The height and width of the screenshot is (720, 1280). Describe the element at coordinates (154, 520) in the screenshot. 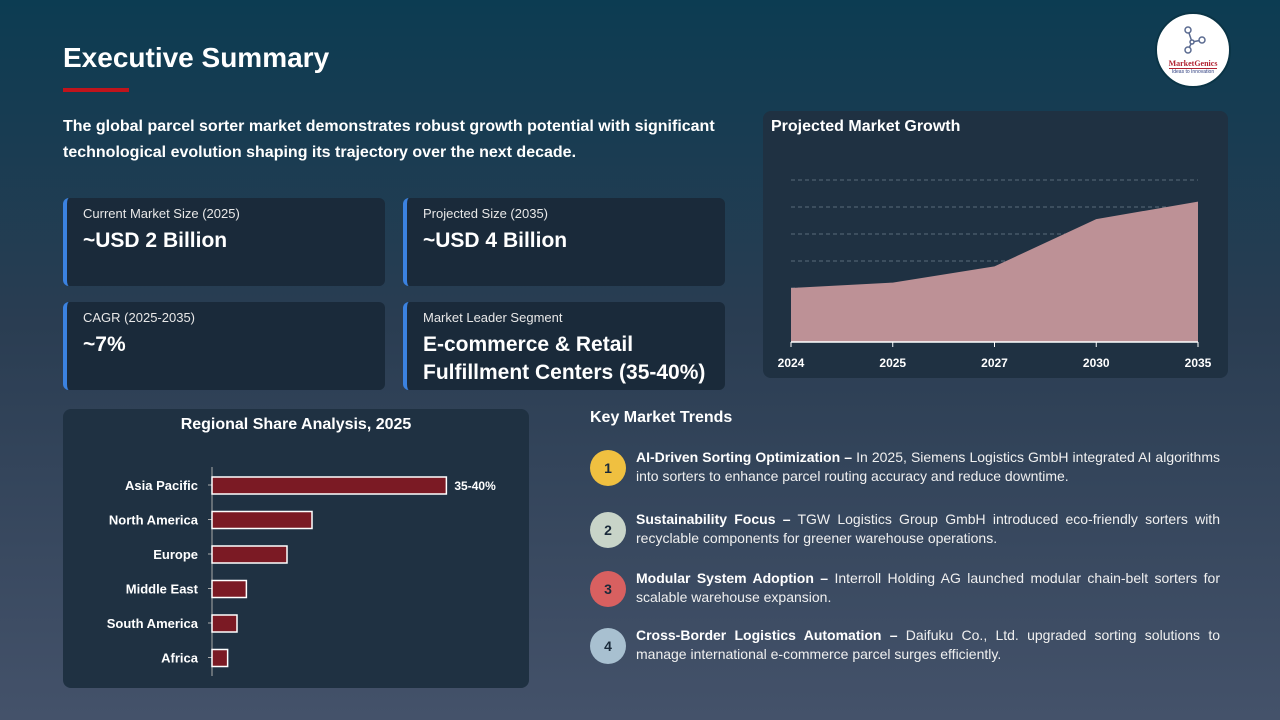

I see `category-label: North America` at that location.